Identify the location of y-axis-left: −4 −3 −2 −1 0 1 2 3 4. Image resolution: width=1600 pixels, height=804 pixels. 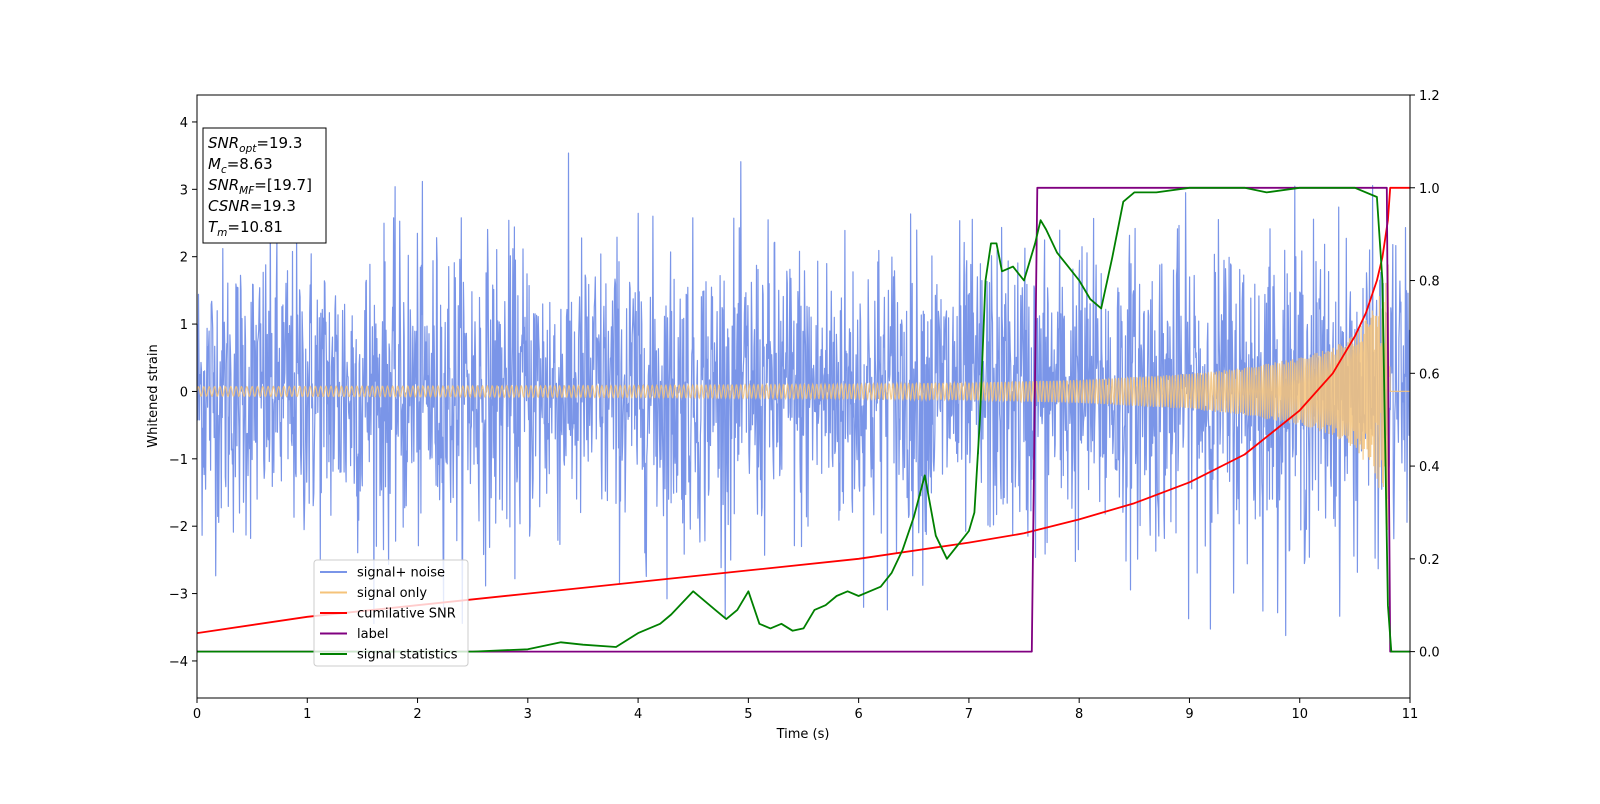
(183, 393).